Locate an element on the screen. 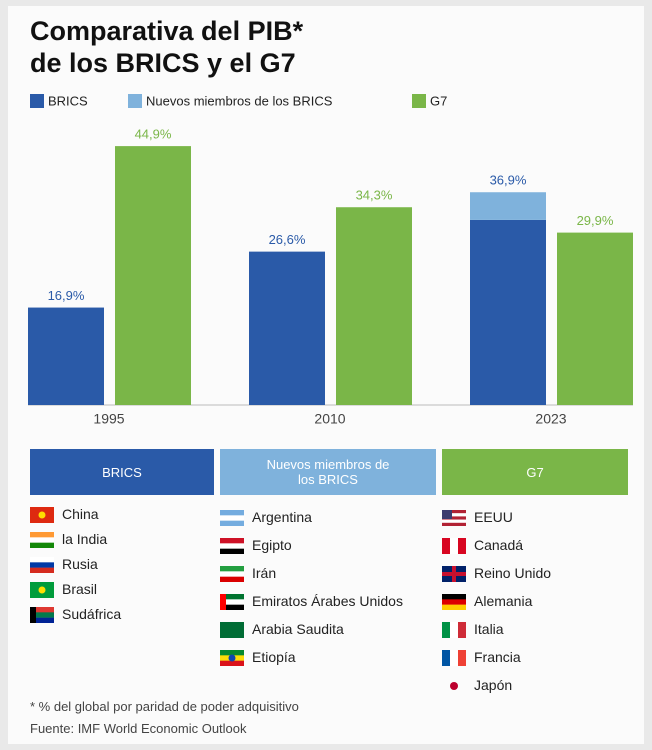 The height and width of the screenshot is (750, 652). group-header: G7 is located at coordinates (535, 472).